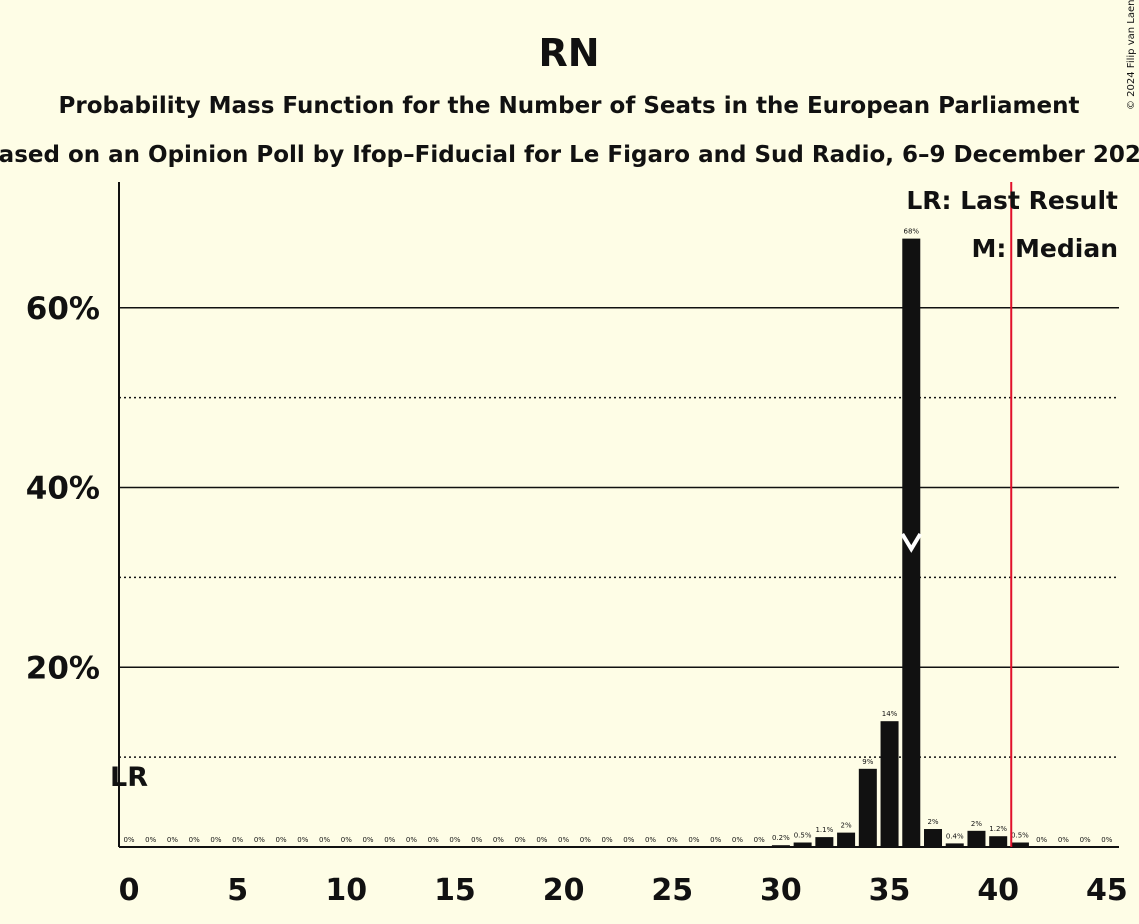  I want to click on bar-label-26: 0%, so click(693, 840).